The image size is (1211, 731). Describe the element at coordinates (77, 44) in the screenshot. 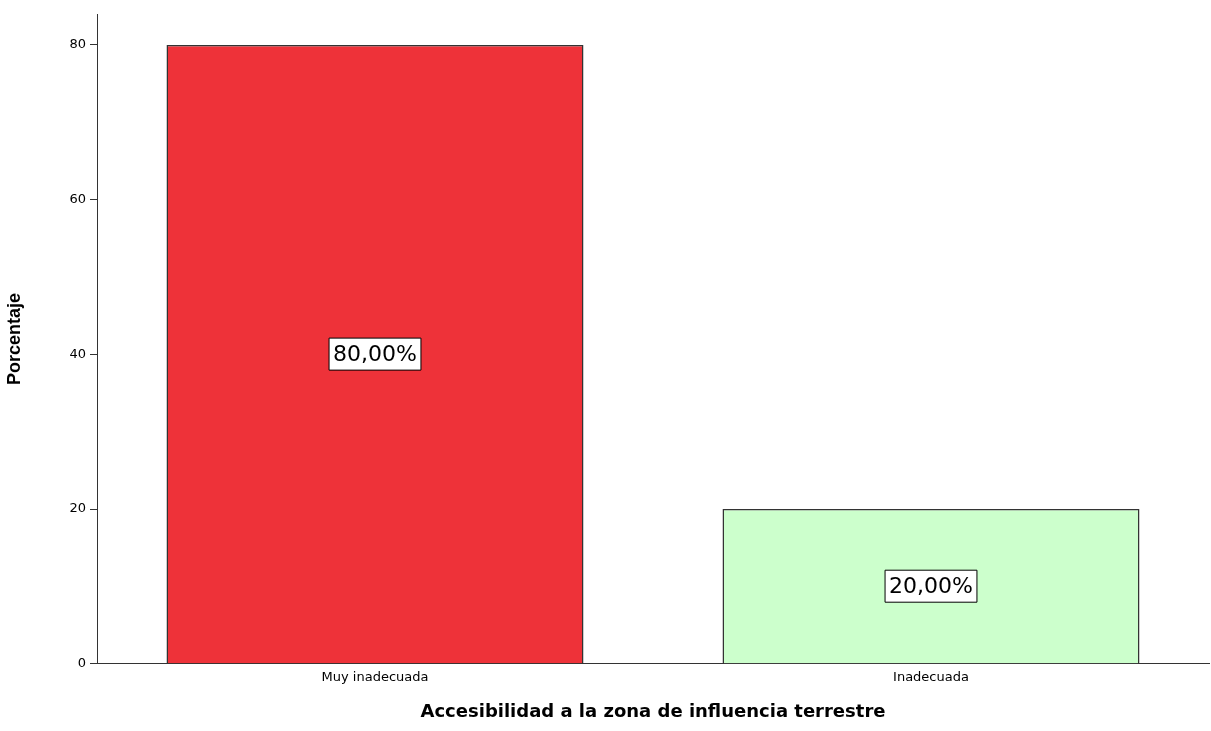

I see `y-tick-label: 80` at that location.